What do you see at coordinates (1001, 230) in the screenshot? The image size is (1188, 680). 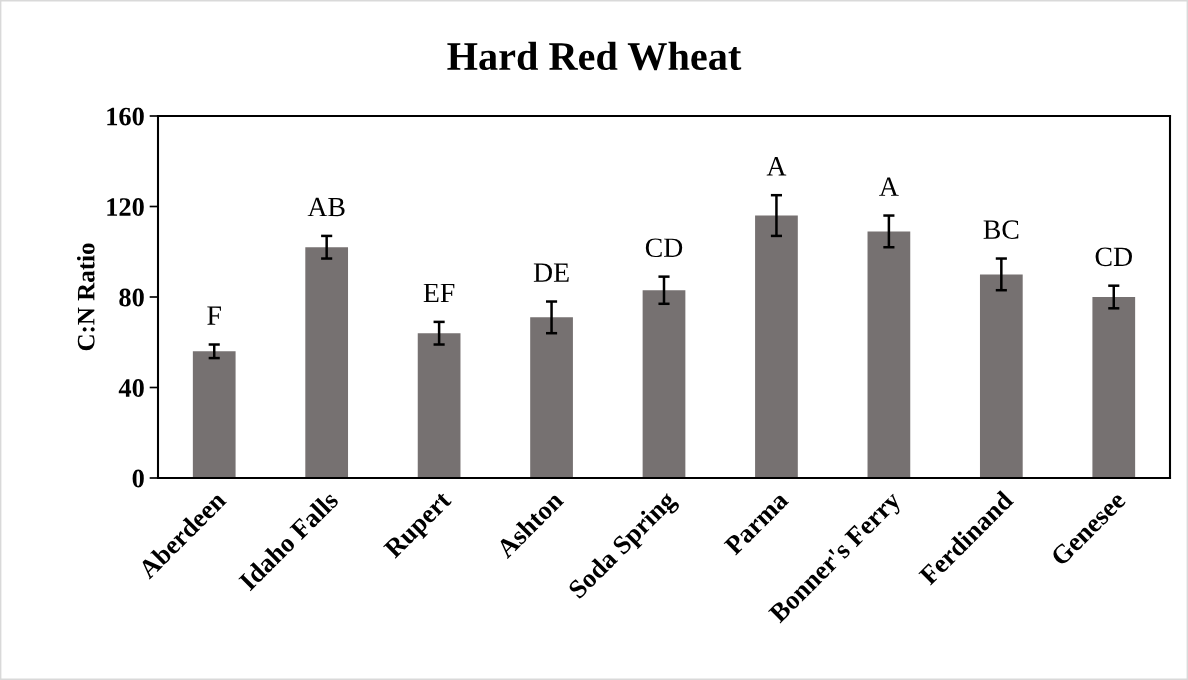 I see `annotation: BC` at bounding box center [1001, 230].